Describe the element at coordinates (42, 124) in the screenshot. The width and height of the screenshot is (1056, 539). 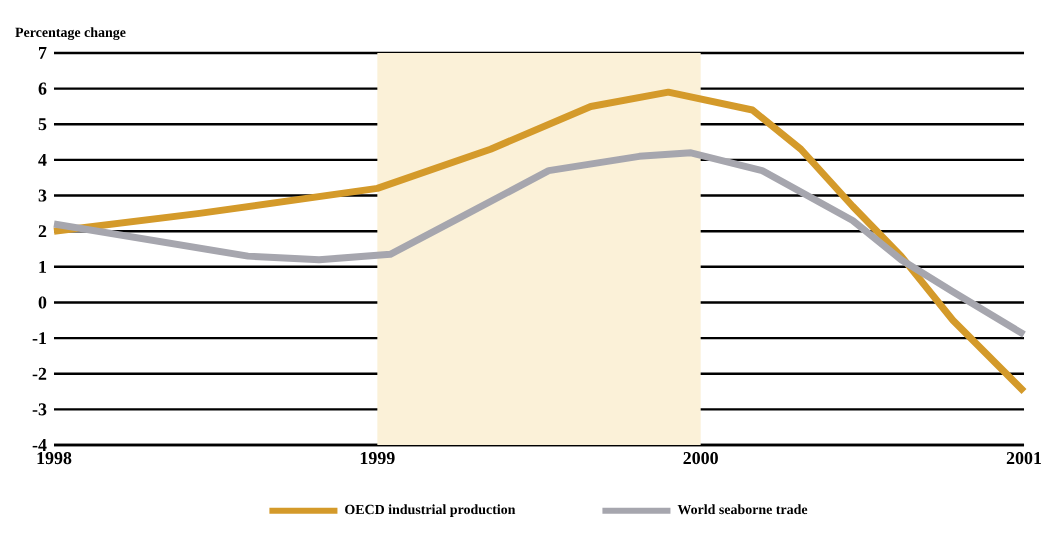
I see `y-tick-label: 5` at that location.